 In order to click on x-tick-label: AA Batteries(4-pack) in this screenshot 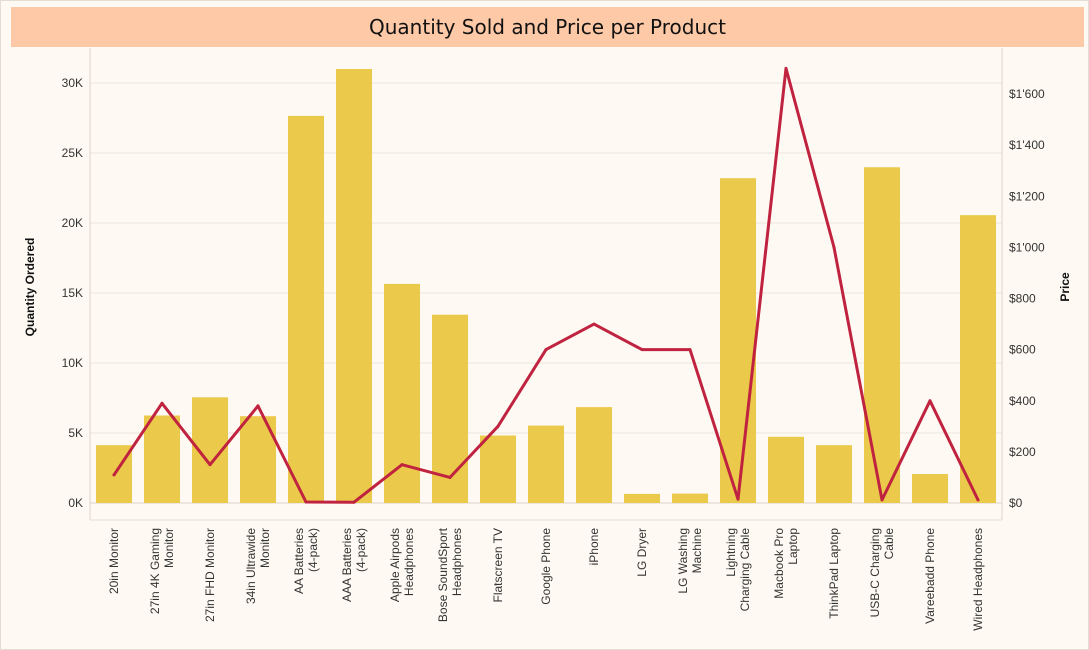, I will do `click(306, 561)`.